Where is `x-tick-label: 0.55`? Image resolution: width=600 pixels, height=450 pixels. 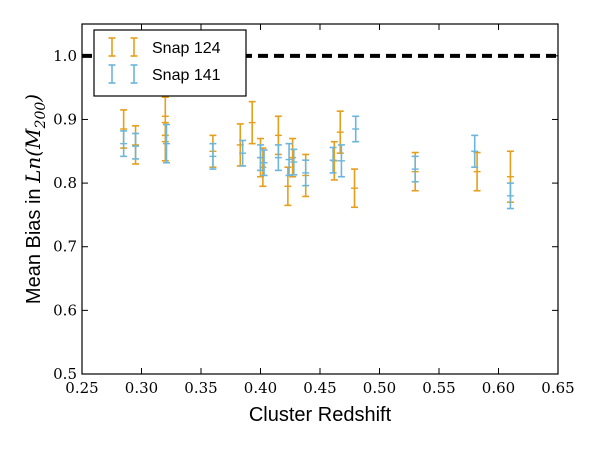 x-tick-label: 0.55 is located at coordinates (438, 388).